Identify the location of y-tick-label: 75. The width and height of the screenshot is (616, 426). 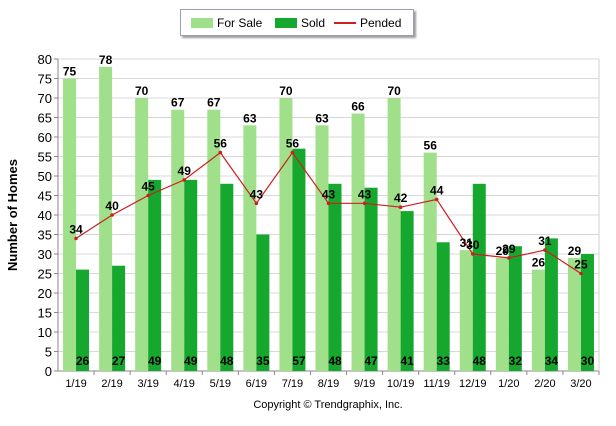
(45, 79).